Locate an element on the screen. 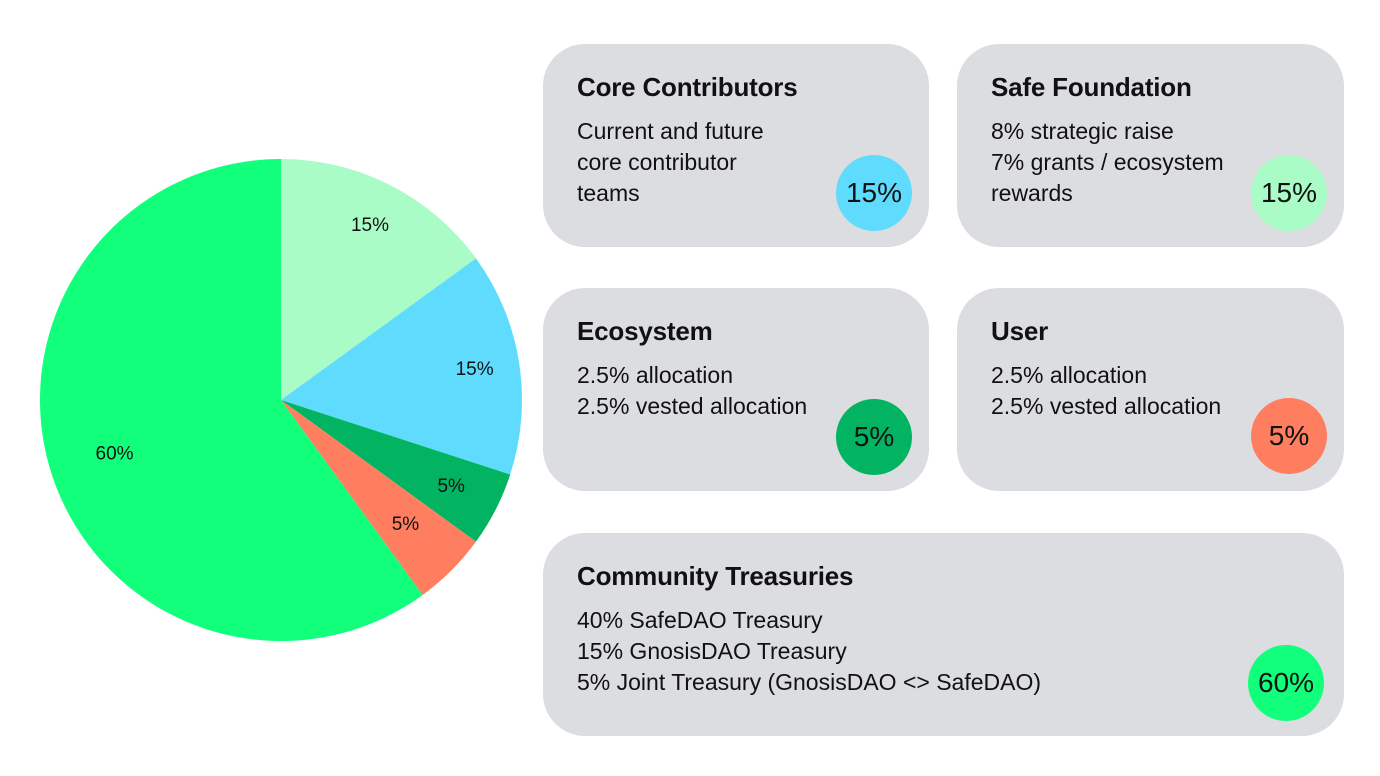  card-line: teams is located at coordinates (608, 193).